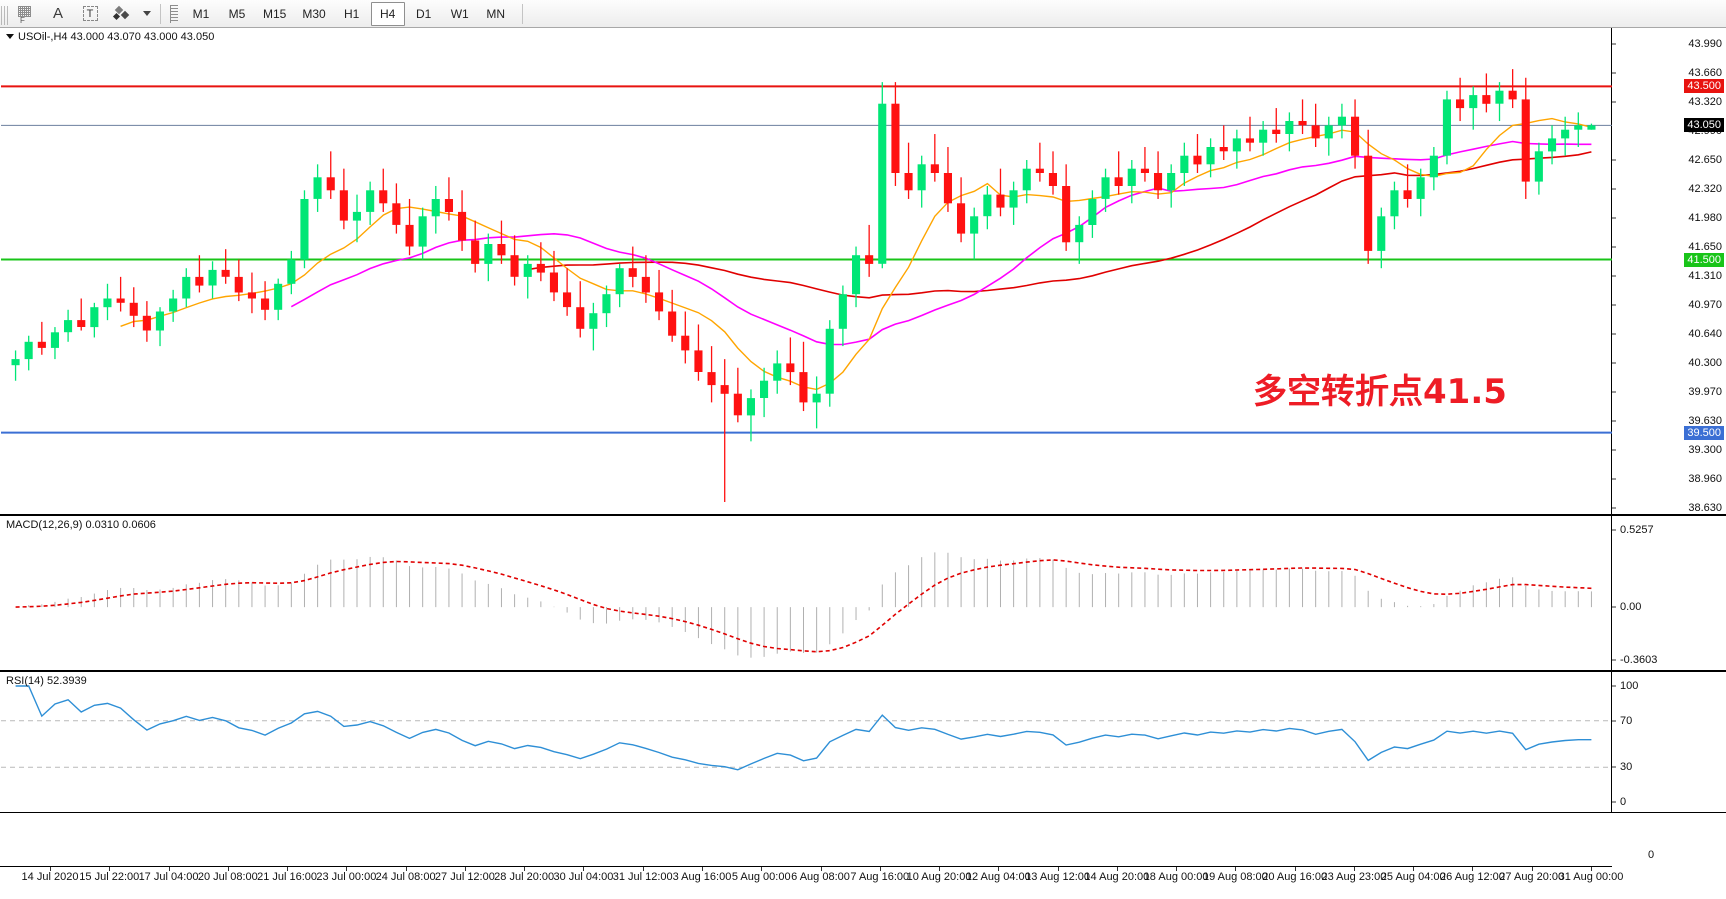  What do you see at coordinates (275, 13) in the screenshot?
I see `timeframe-m15-button: M15` at bounding box center [275, 13].